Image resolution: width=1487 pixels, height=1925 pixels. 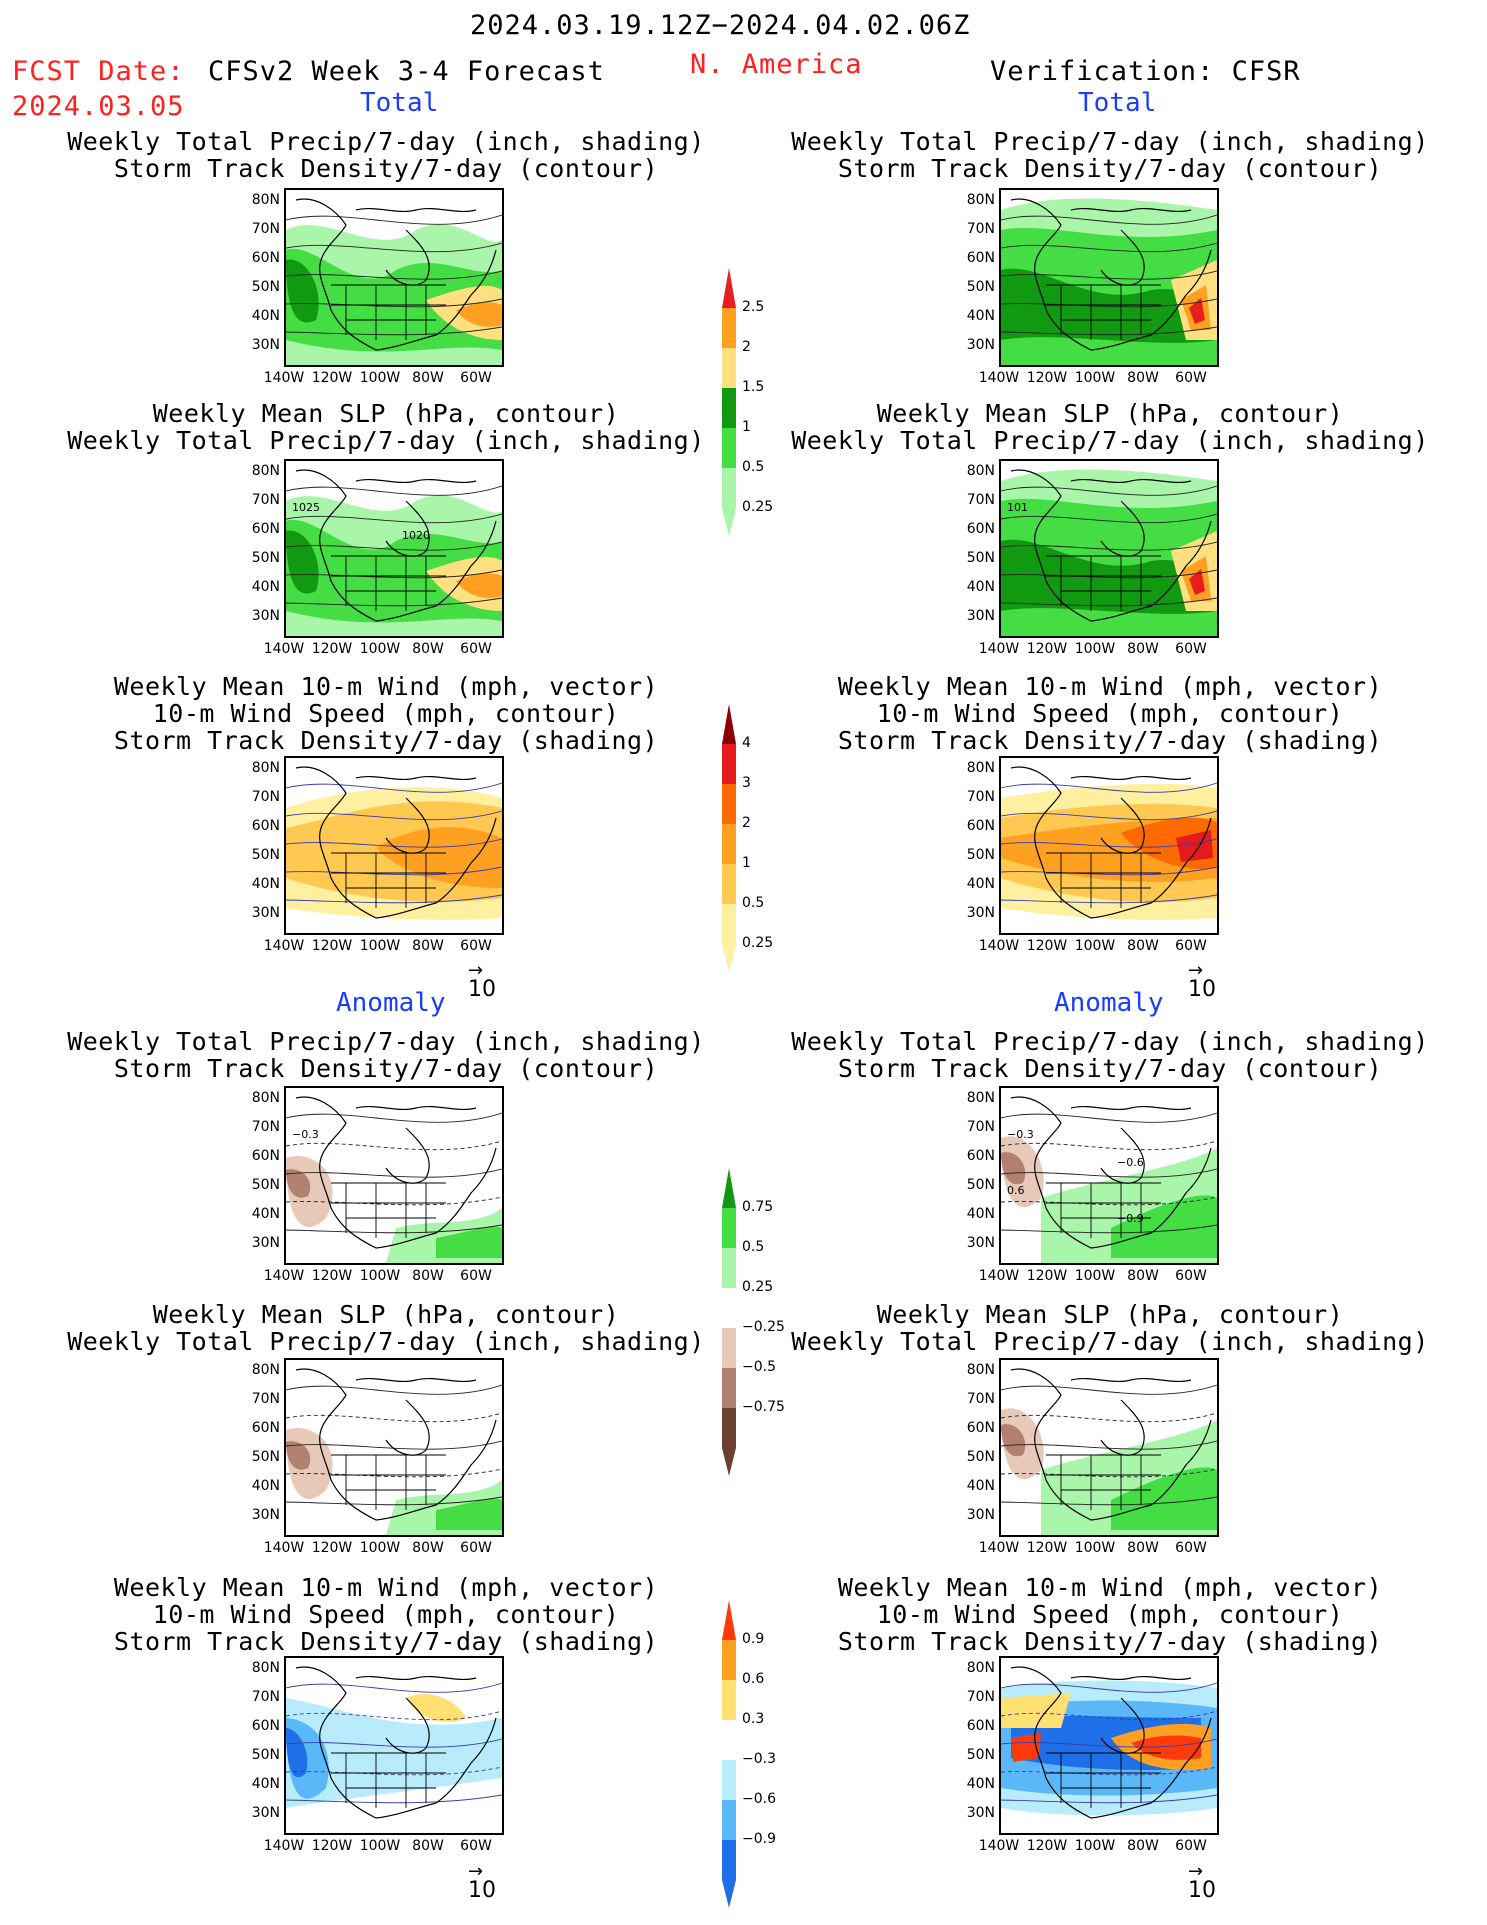 I want to click on contour-label: −0.3, so click(x=1020, y=1134).